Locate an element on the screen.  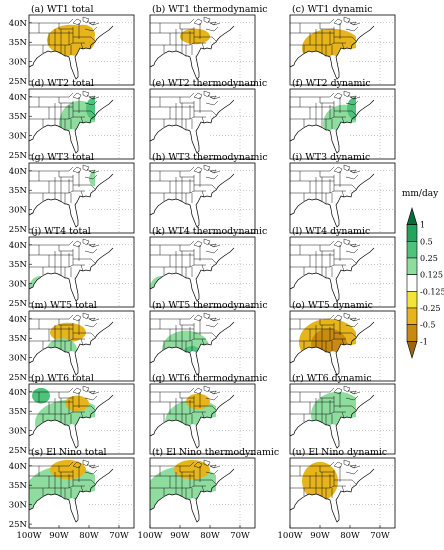
colorbar-tick-label: -0.125 is located at coordinates (432, 291).